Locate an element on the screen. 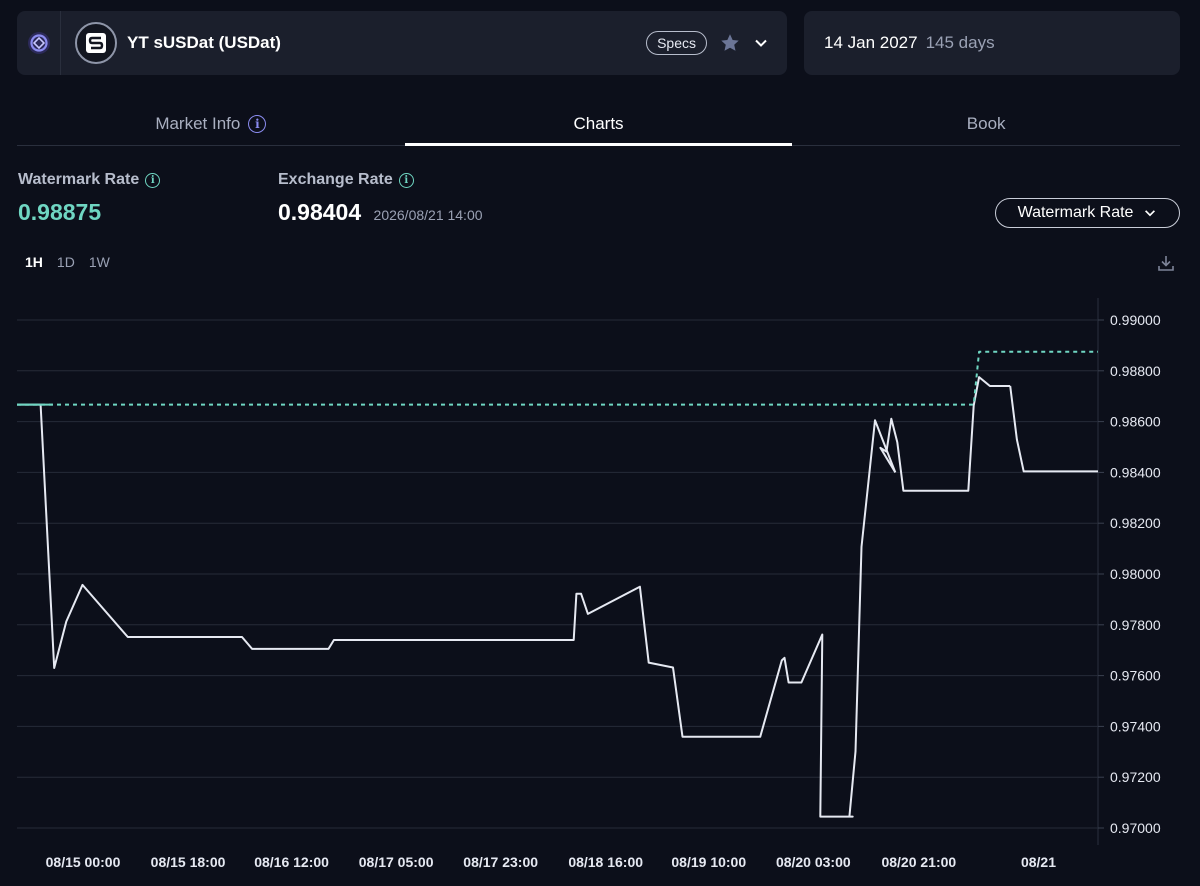  timeframe-1d: 1D is located at coordinates (65, 262).